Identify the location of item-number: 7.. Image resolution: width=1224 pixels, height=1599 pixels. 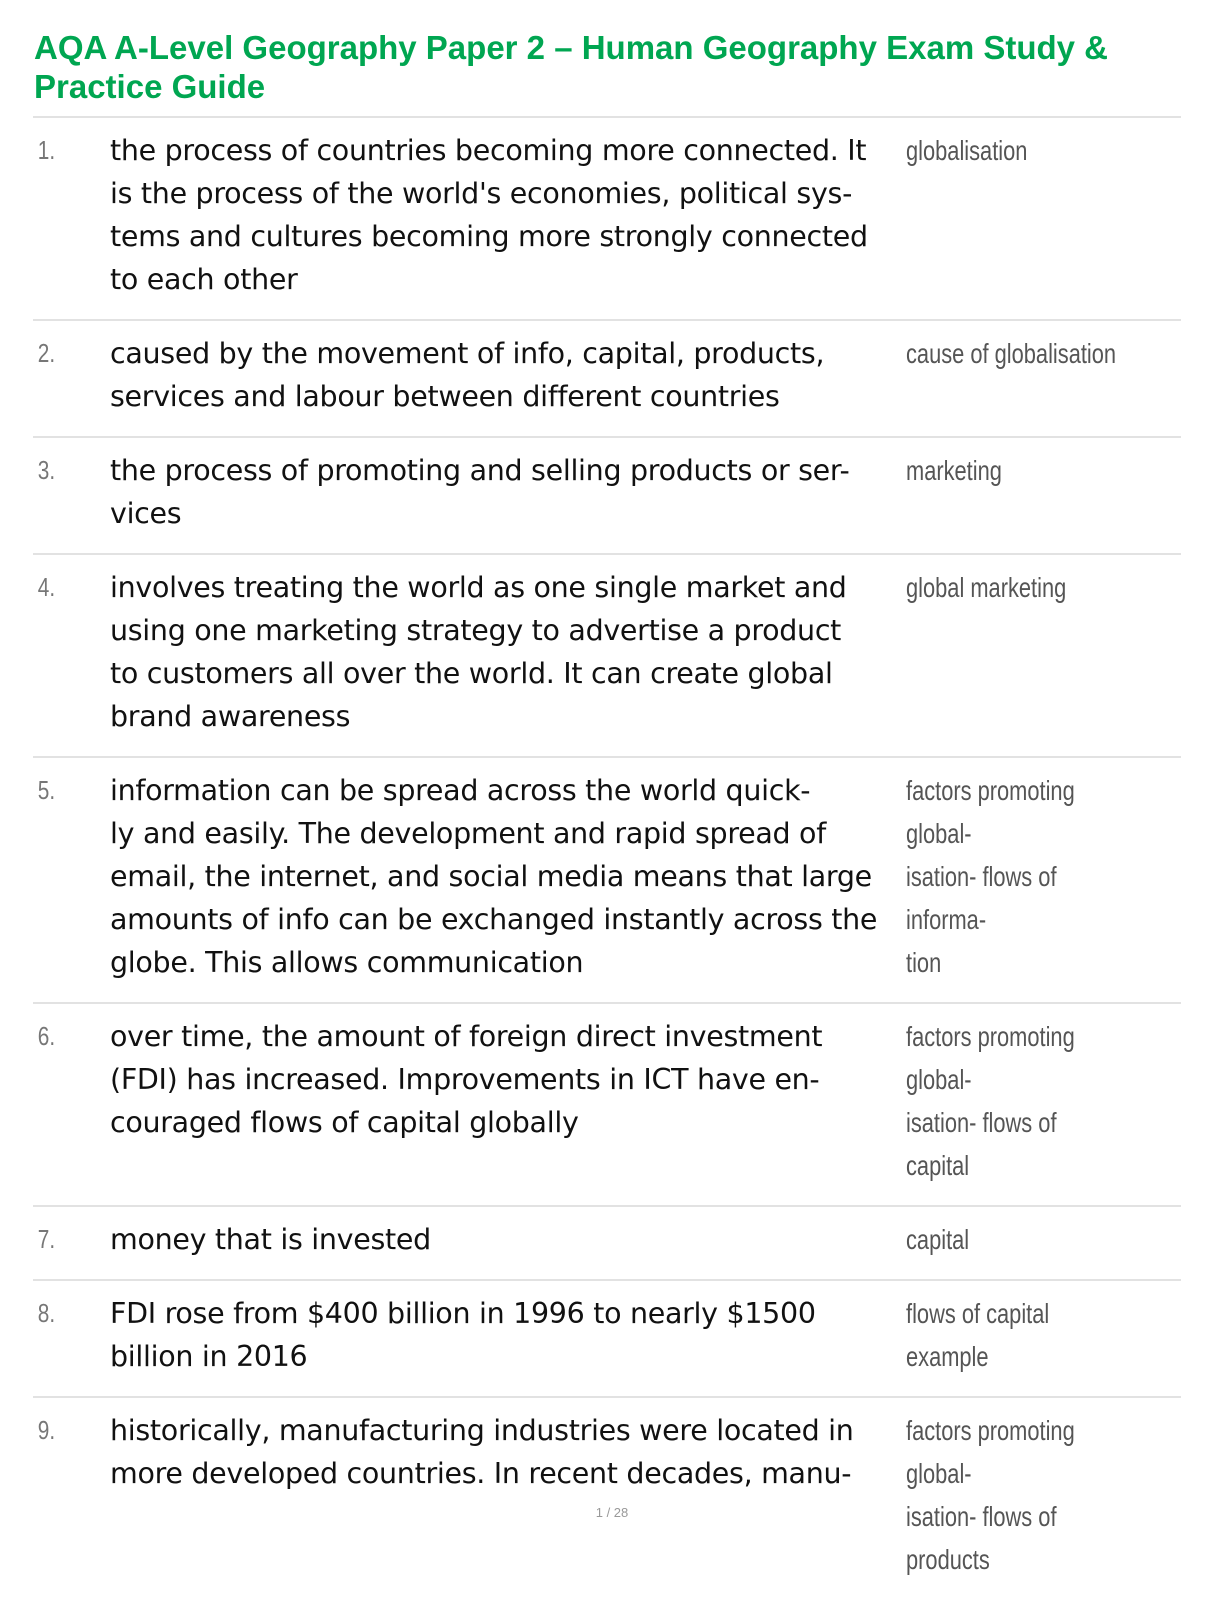
(46, 1239).